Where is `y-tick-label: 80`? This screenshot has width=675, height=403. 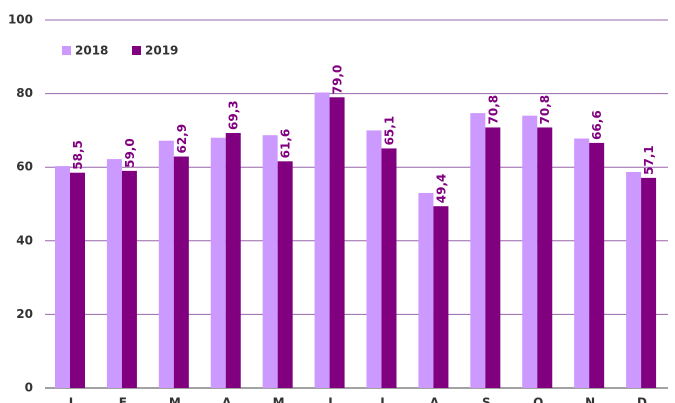
y-tick-label: 80 is located at coordinates (24, 93).